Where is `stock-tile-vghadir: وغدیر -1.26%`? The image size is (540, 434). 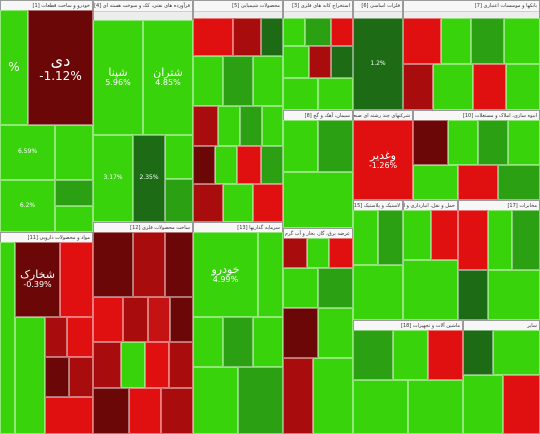
stock-tile-vghadir: وغدیر -1.26% is located at coordinates (383, 160).